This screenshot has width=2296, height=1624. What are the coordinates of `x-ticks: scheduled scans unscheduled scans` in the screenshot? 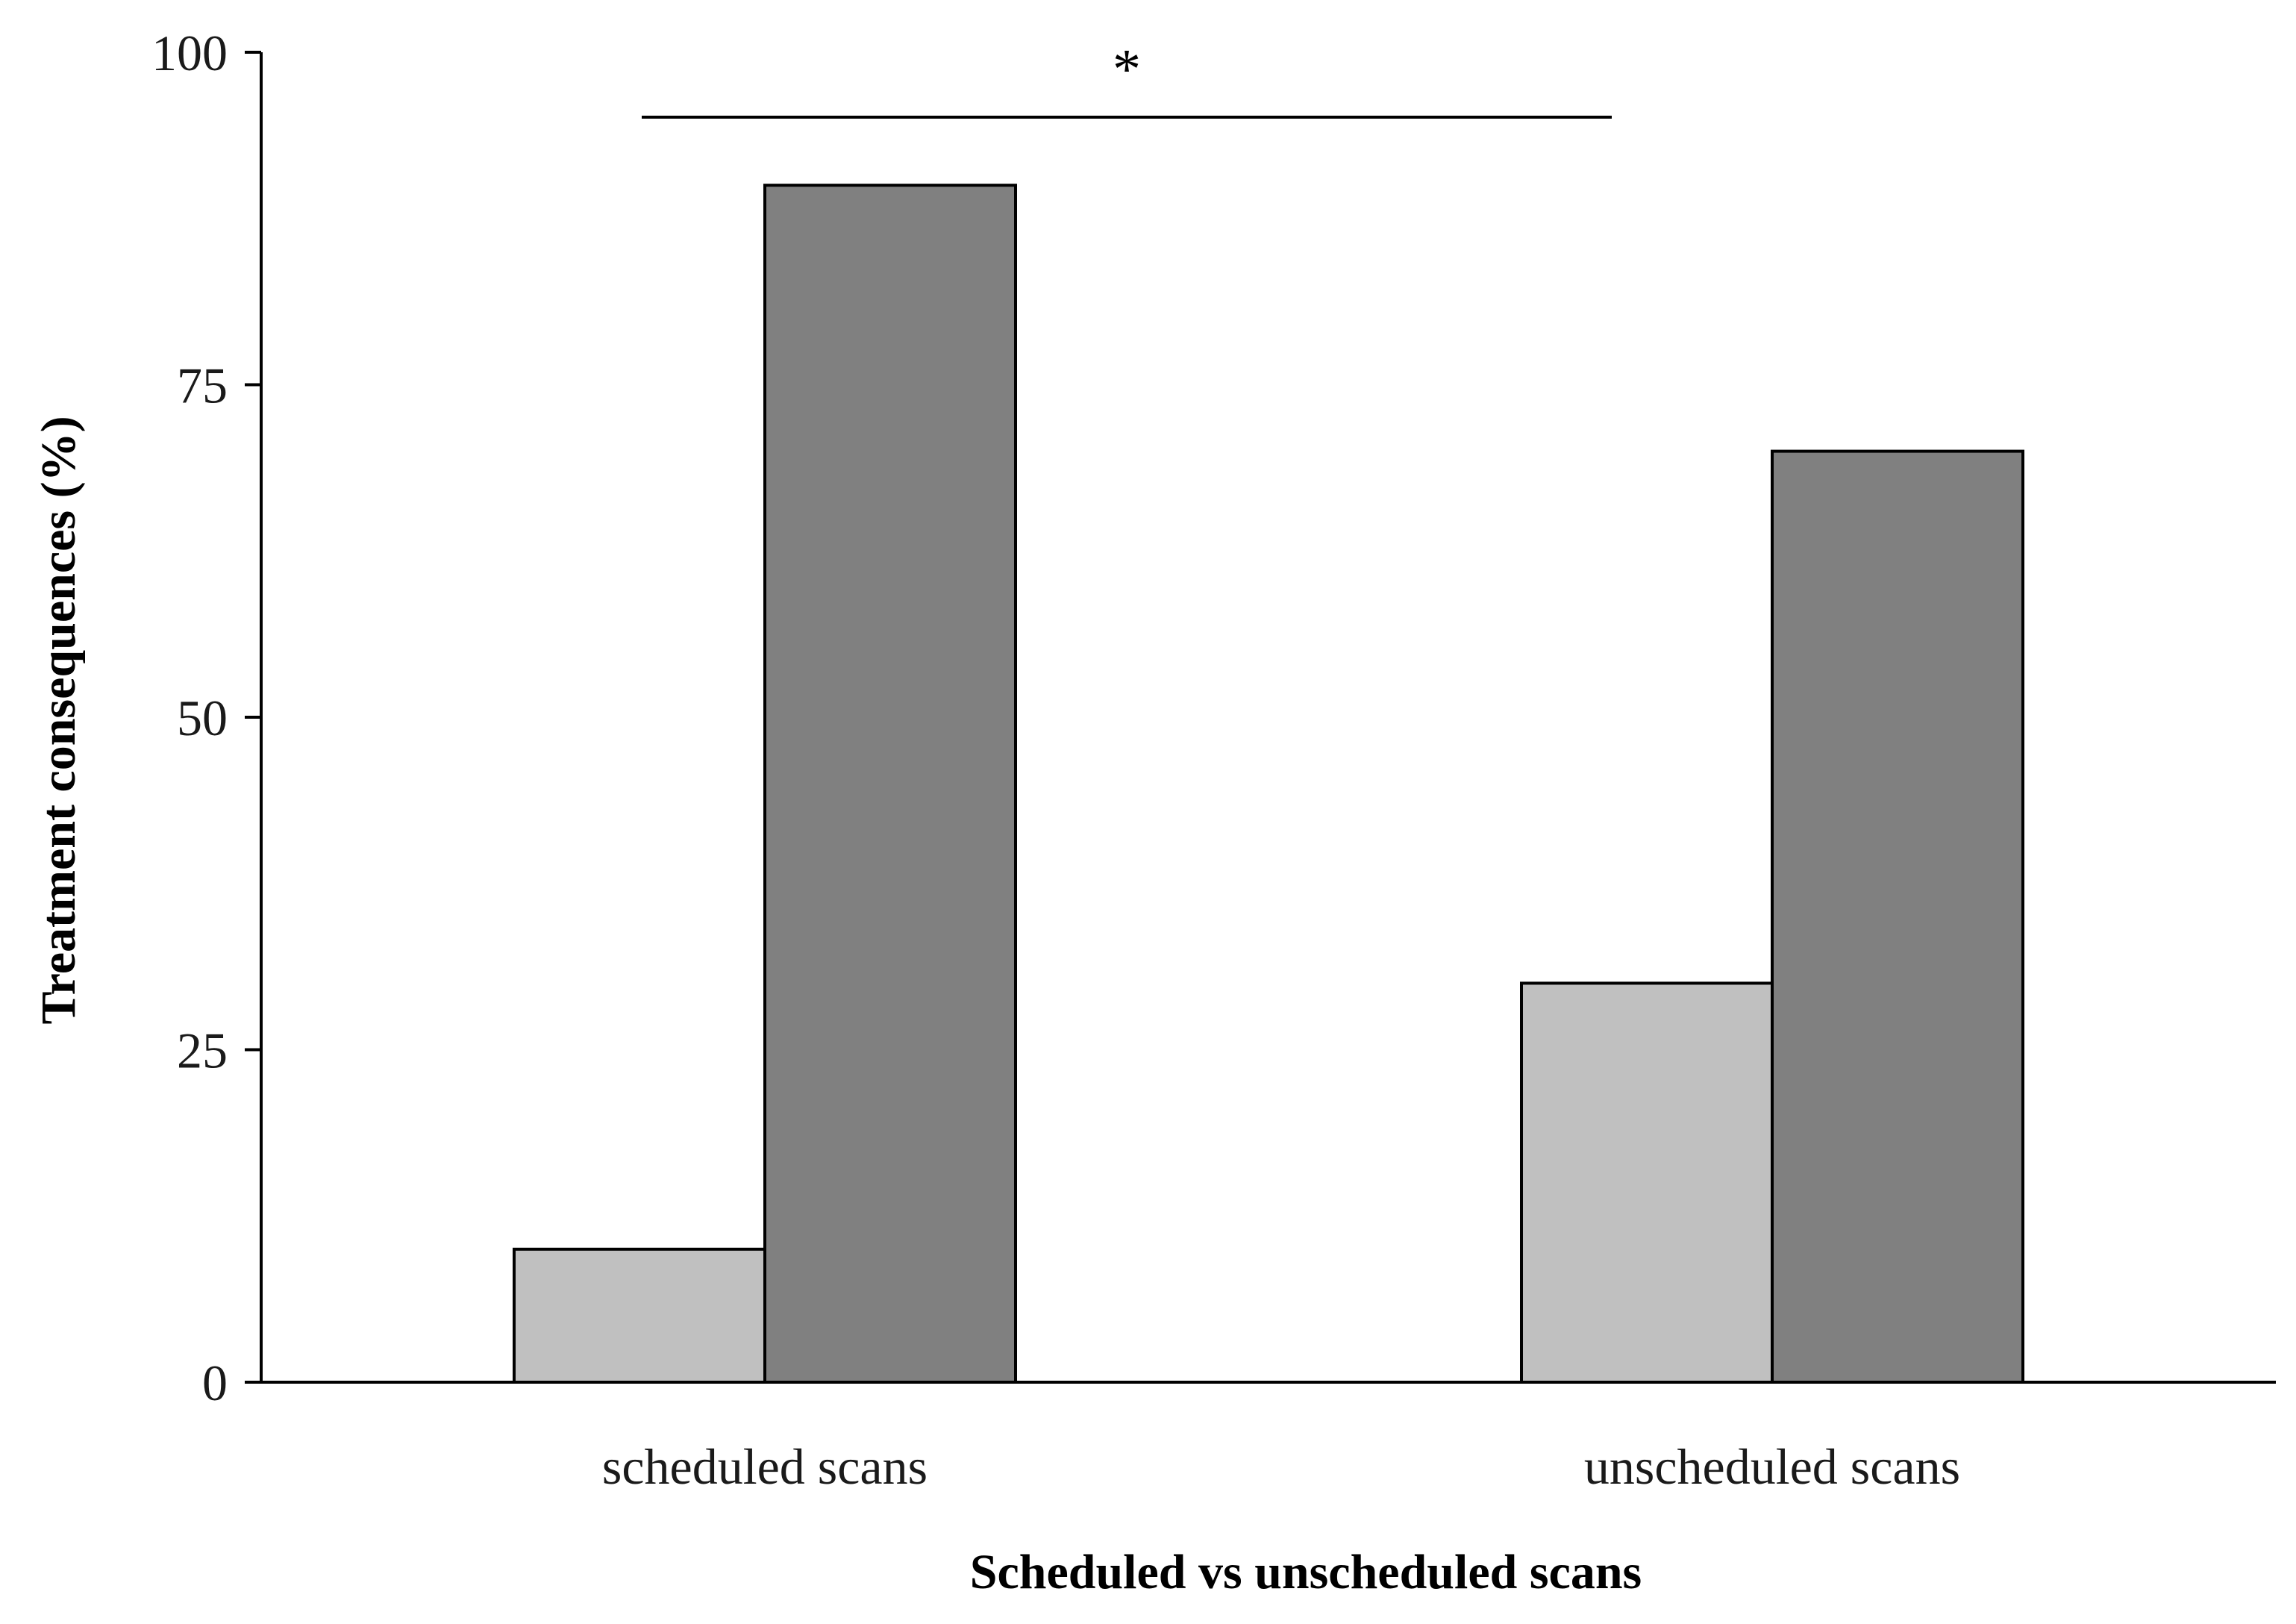 It's located at (1281, 1466).